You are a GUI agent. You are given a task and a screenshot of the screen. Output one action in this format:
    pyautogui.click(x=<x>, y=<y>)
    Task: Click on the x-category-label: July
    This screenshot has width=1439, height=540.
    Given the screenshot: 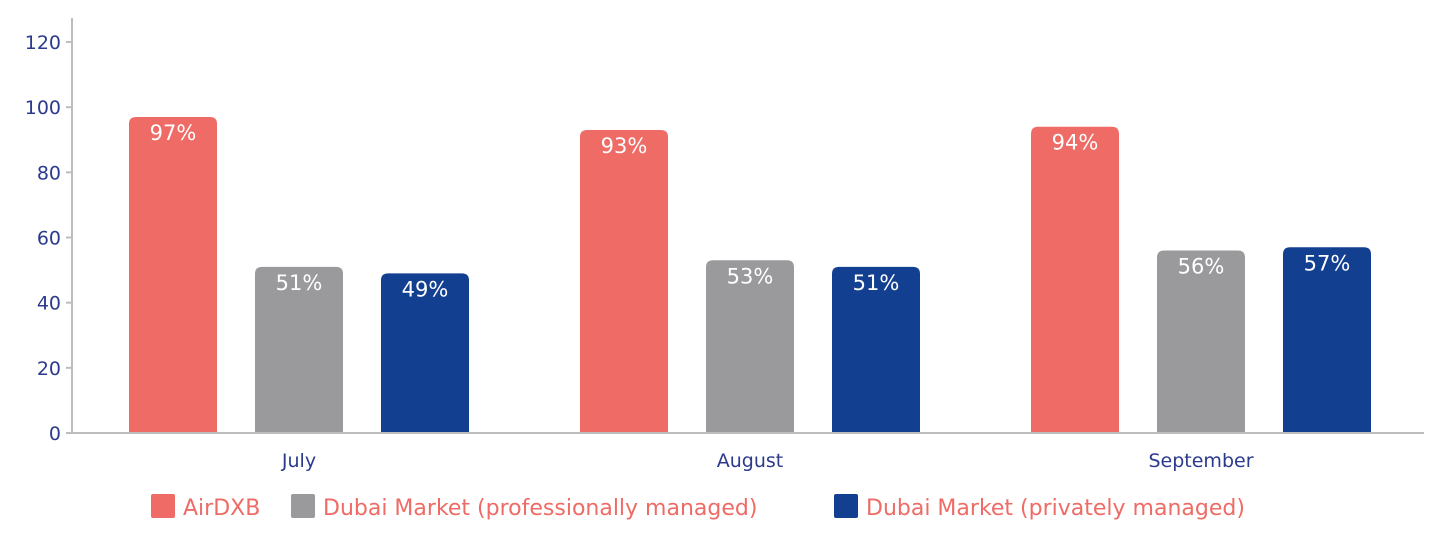 What is the action you would take?
    pyautogui.click(x=298, y=461)
    